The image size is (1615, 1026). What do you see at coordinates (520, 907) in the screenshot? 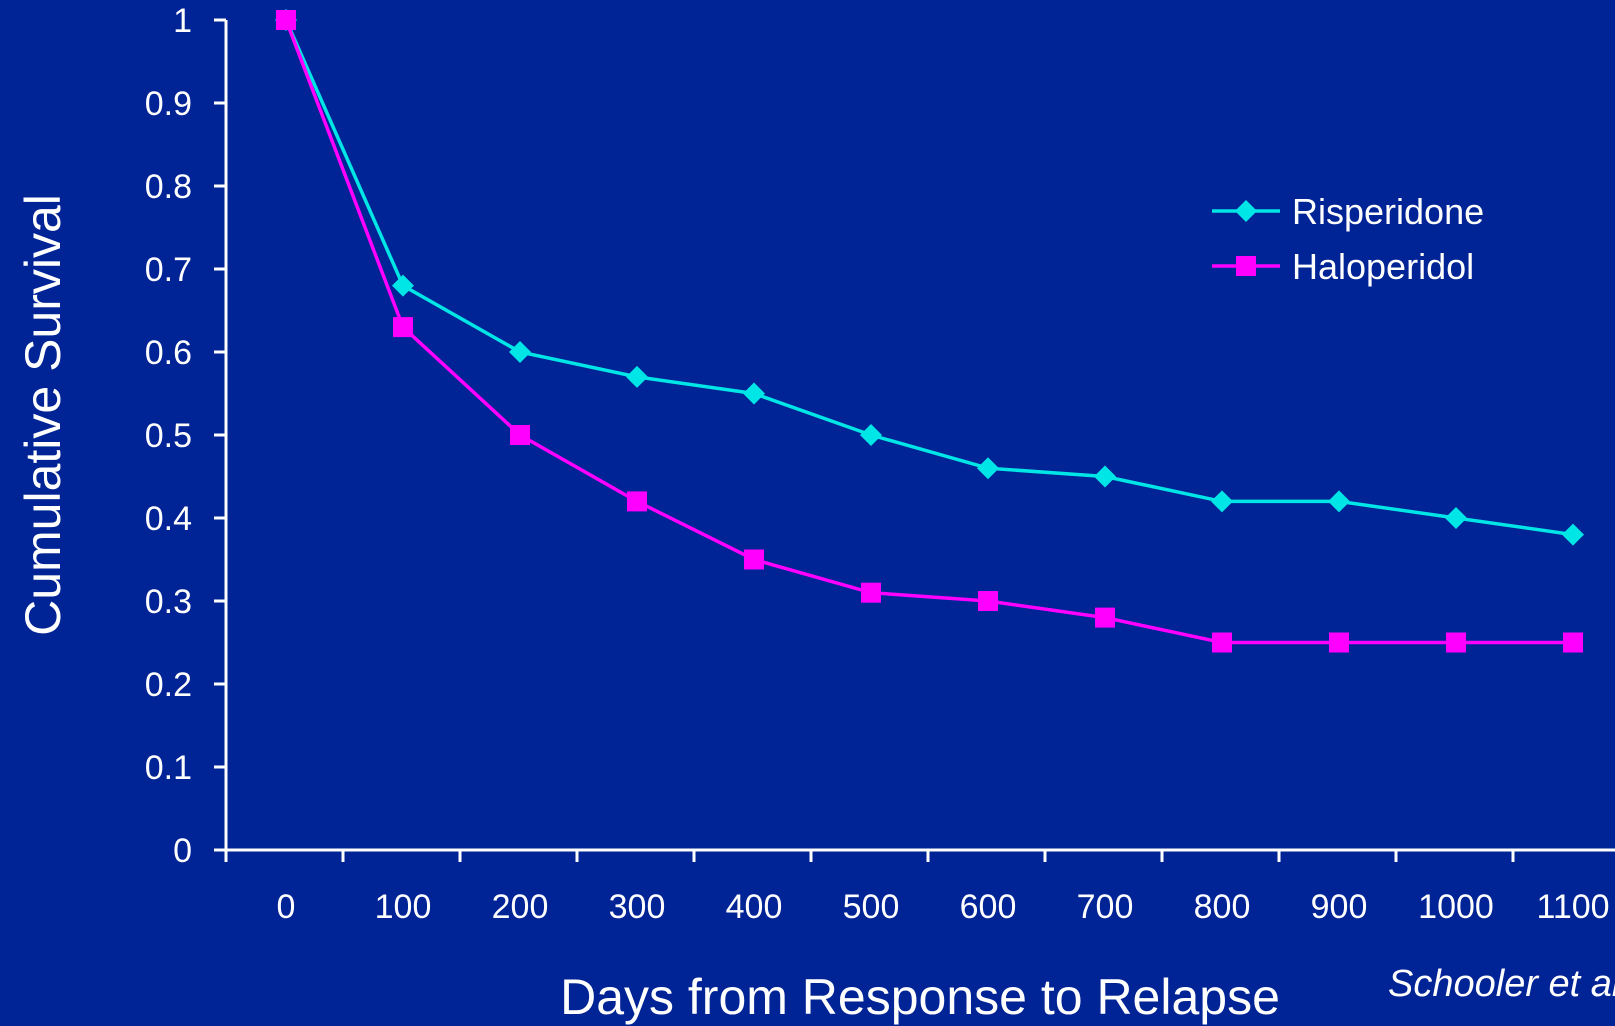
I see `x-tick-label: 200` at bounding box center [520, 907].